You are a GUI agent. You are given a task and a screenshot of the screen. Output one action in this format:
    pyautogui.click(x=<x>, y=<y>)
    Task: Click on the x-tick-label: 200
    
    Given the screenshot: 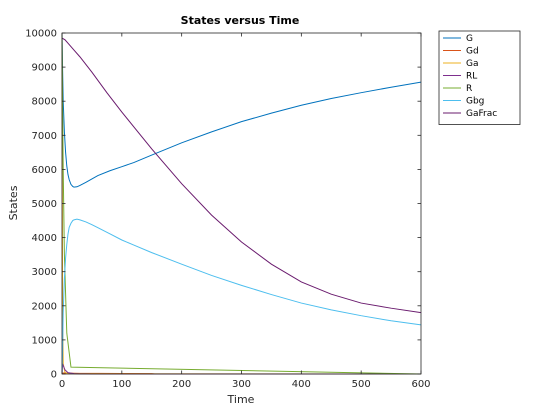 What is the action you would take?
    pyautogui.click(x=181, y=384)
    